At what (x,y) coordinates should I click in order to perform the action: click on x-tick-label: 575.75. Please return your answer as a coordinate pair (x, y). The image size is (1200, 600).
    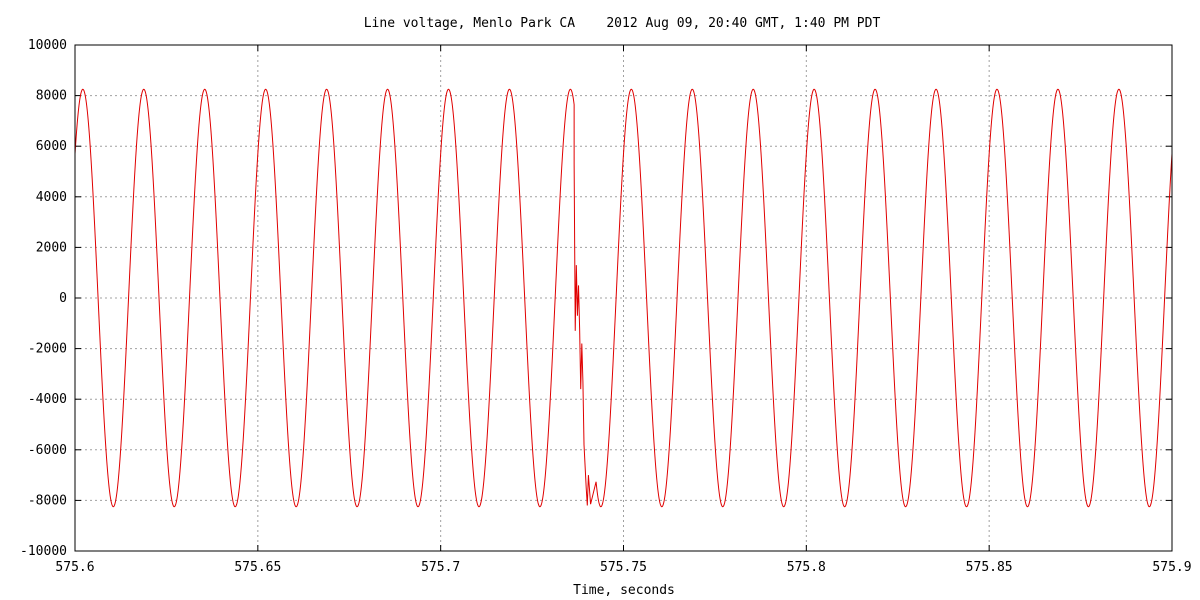
    Looking at the image, I should click on (623, 567).